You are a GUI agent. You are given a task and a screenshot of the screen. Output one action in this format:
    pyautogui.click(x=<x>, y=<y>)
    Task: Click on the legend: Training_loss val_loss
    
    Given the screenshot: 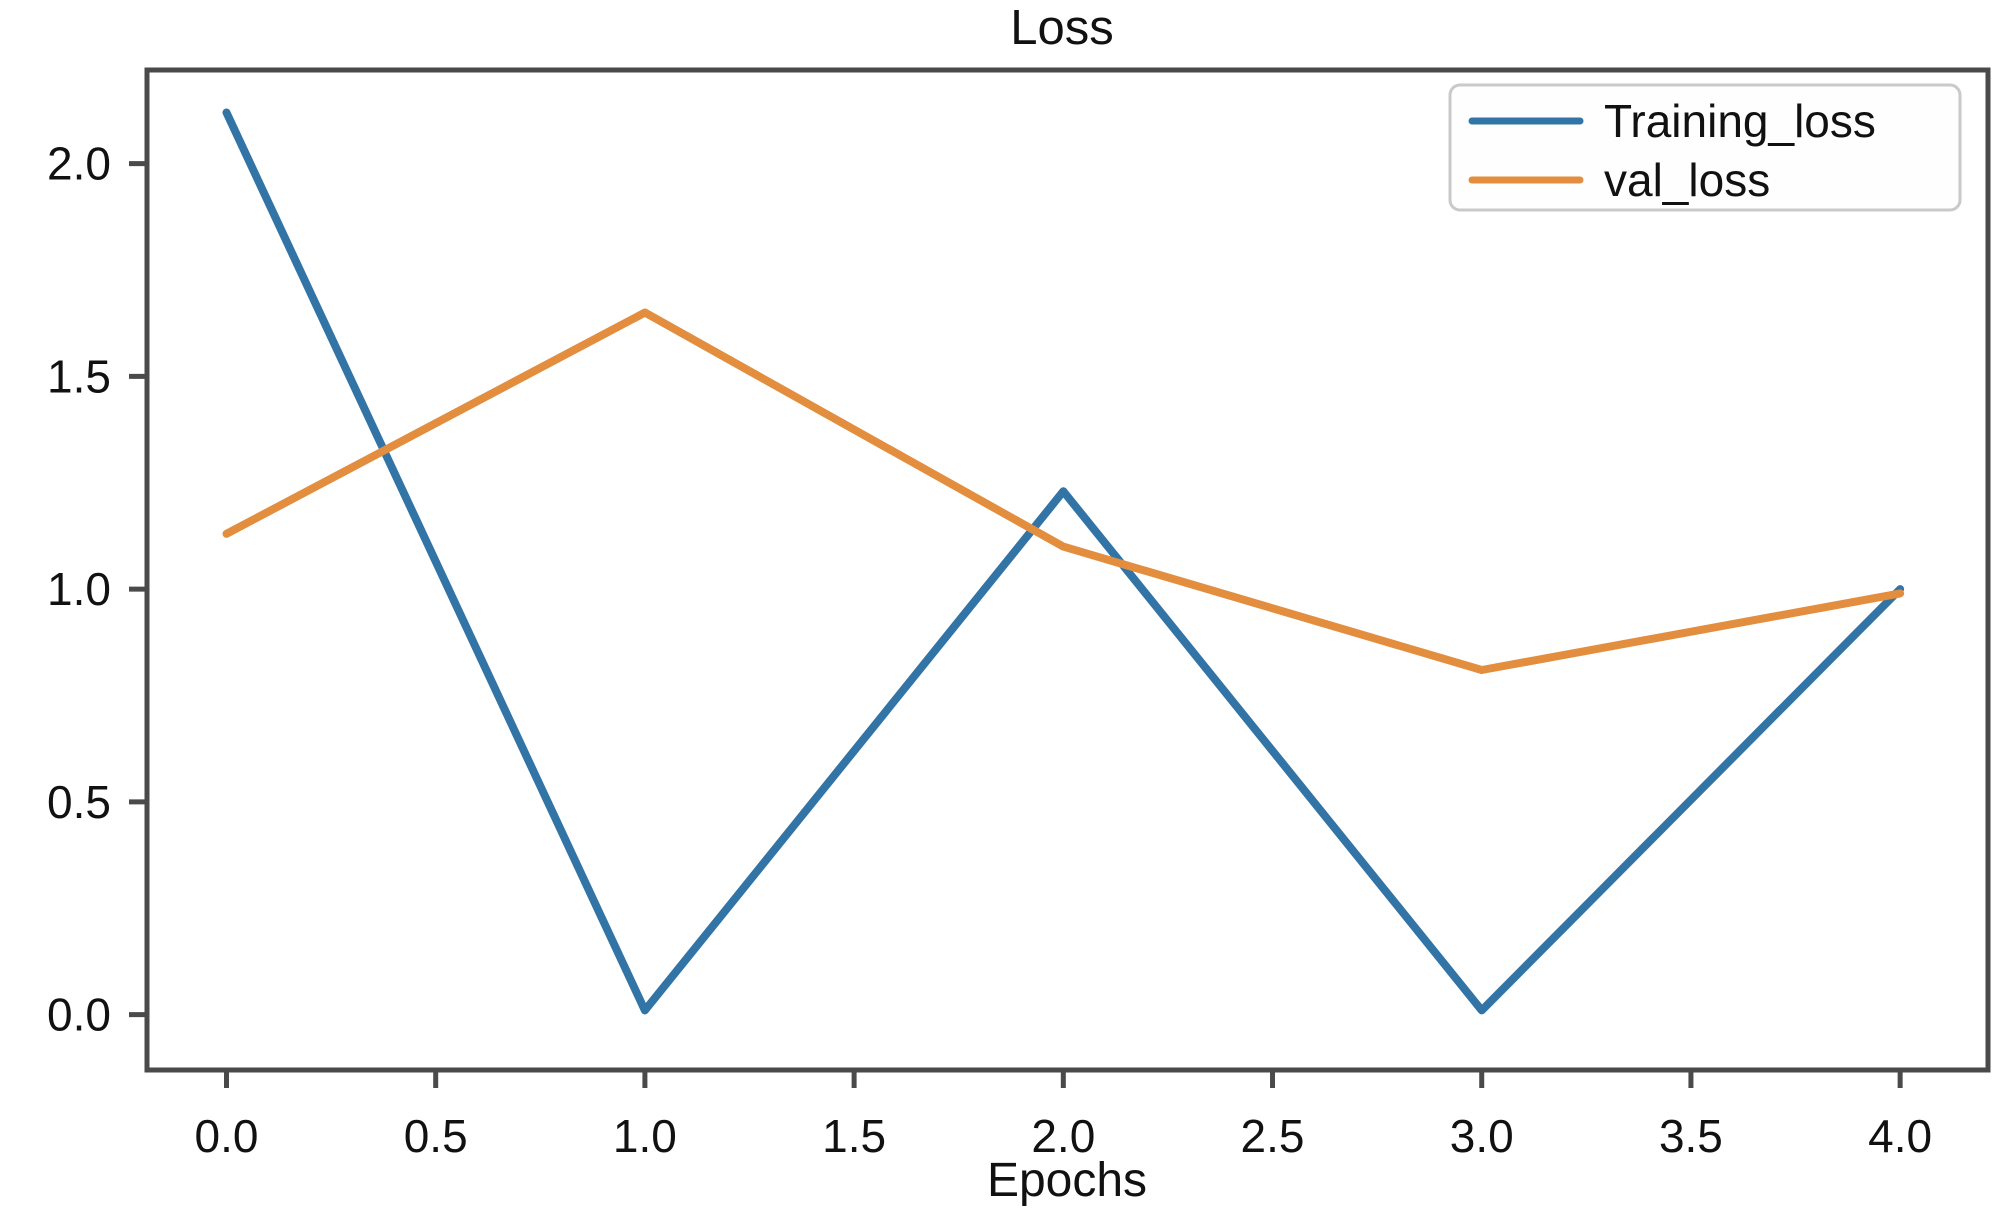 What is the action you would take?
    pyautogui.click(x=1705, y=147)
    